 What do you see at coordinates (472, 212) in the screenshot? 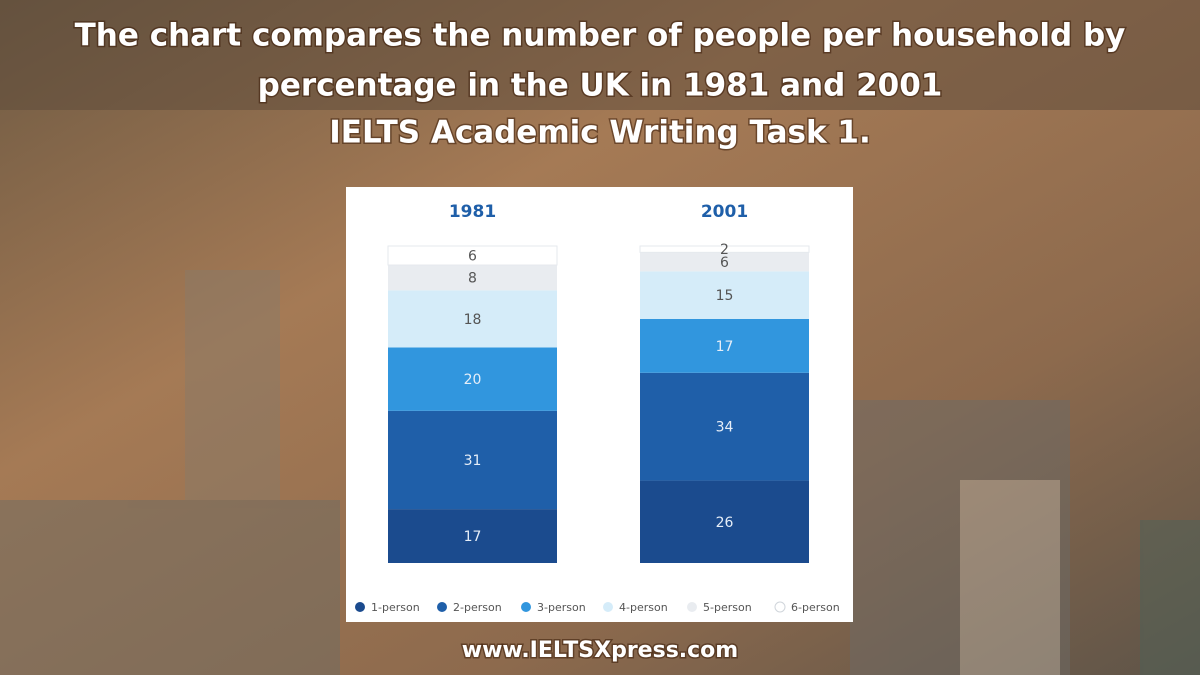
I see `x-category-label: 1981` at bounding box center [472, 212].